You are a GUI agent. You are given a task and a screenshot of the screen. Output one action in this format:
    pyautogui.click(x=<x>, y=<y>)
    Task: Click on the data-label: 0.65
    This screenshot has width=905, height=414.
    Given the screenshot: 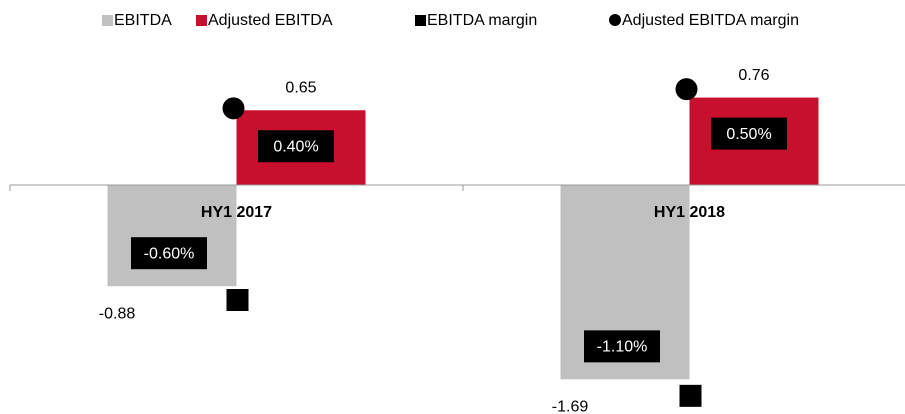 What is the action you would take?
    pyautogui.click(x=300, y=87)
    